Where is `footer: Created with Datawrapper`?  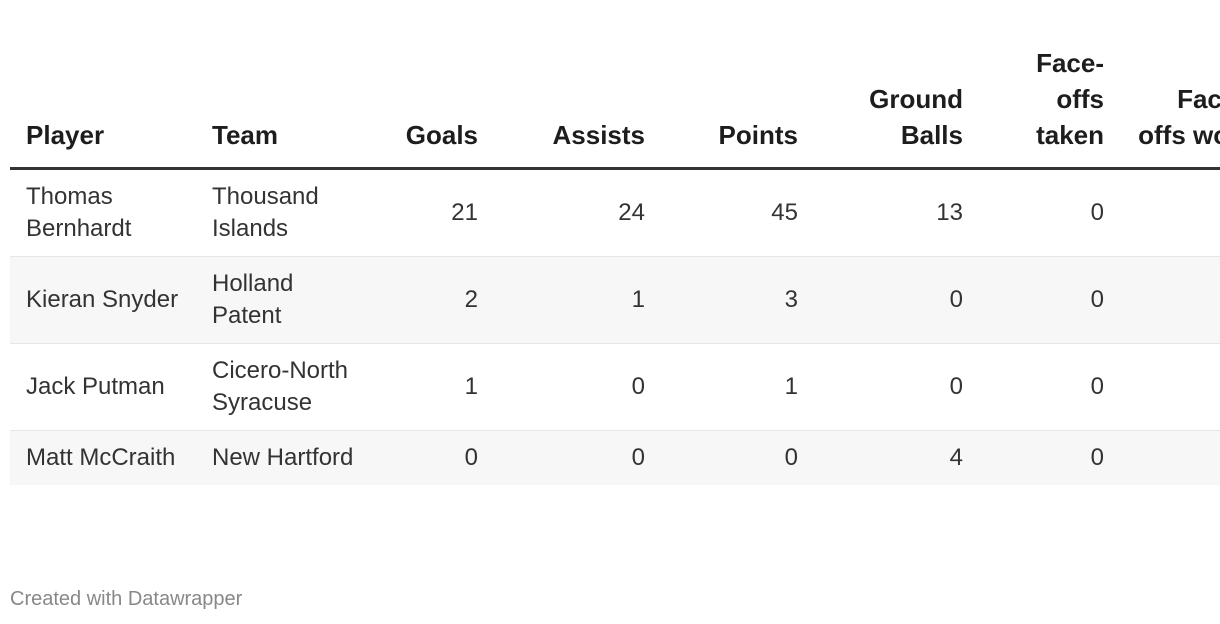
footer: Created with Datawrapper is located at coordinates (126, 599).